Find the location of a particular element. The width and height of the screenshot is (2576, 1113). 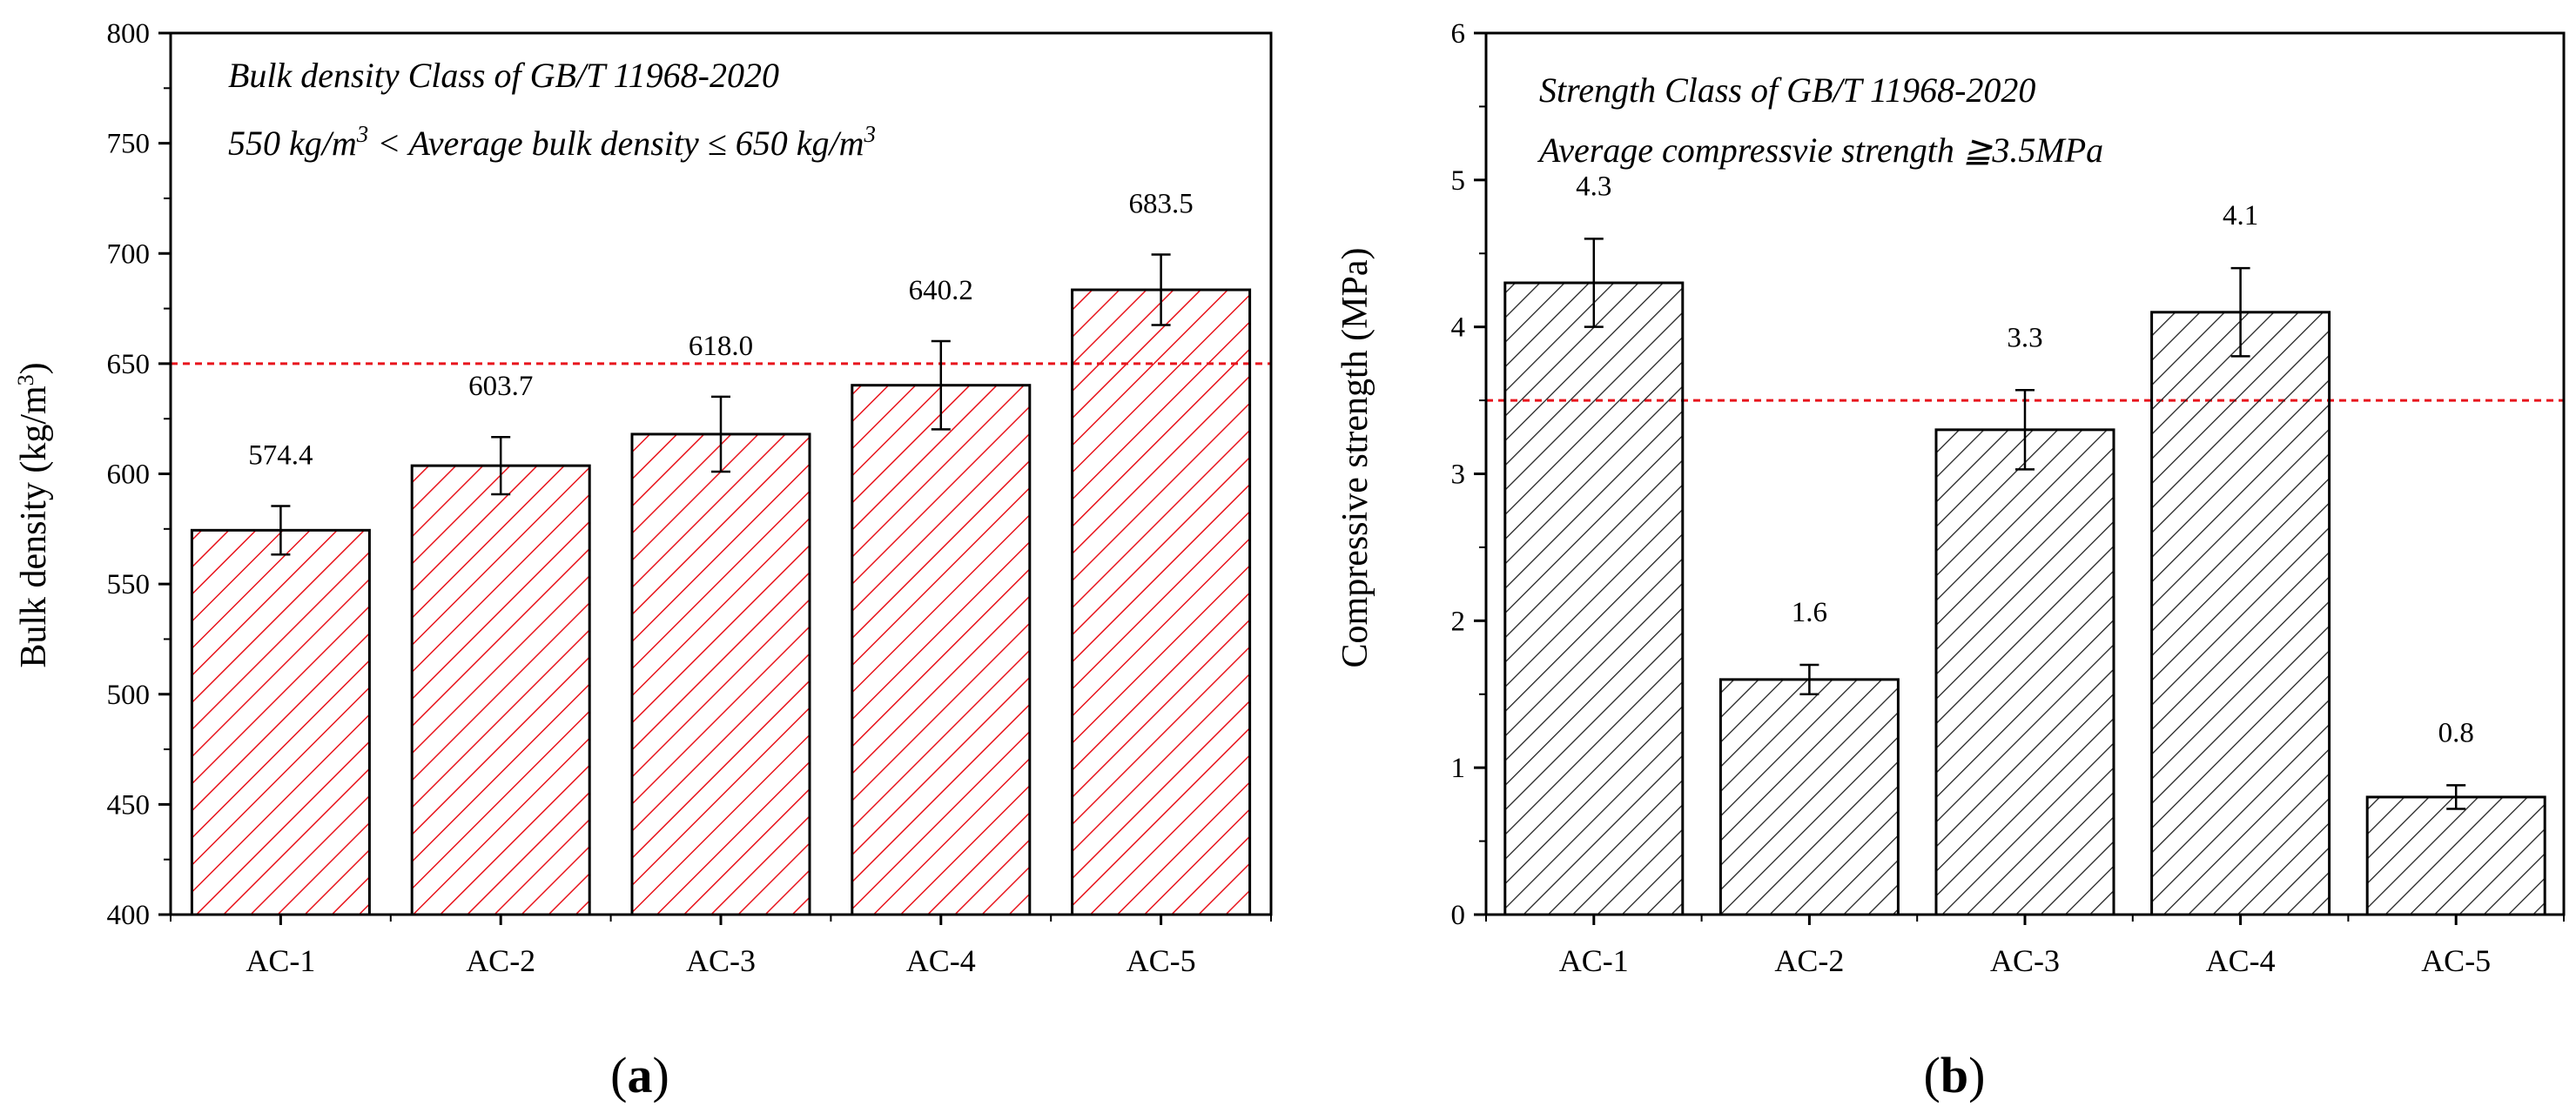

annotation-line-1: Strength Class of GB/T 11968-2020 is located at coordinates (1787, 90).